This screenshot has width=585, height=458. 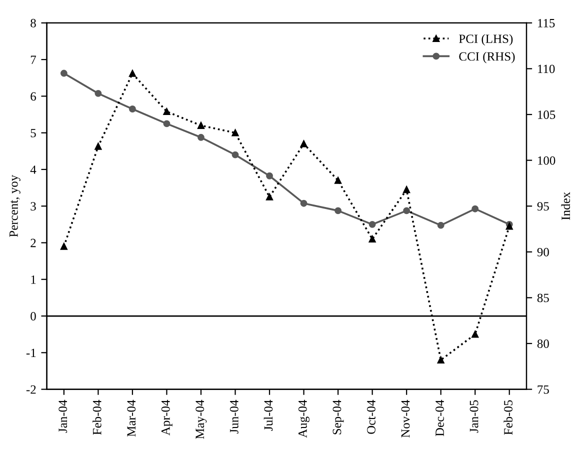 What do you see at coordinates (487, 58) in the screenshot?
I see `legend-label: CCI (RHS)` at bounding box center [487, 58].